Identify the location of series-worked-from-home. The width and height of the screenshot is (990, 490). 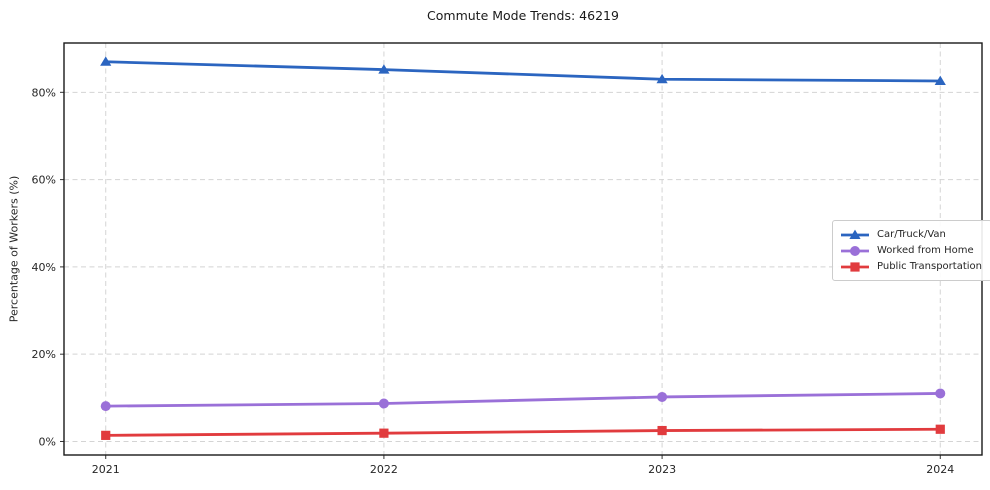
(523, 400).